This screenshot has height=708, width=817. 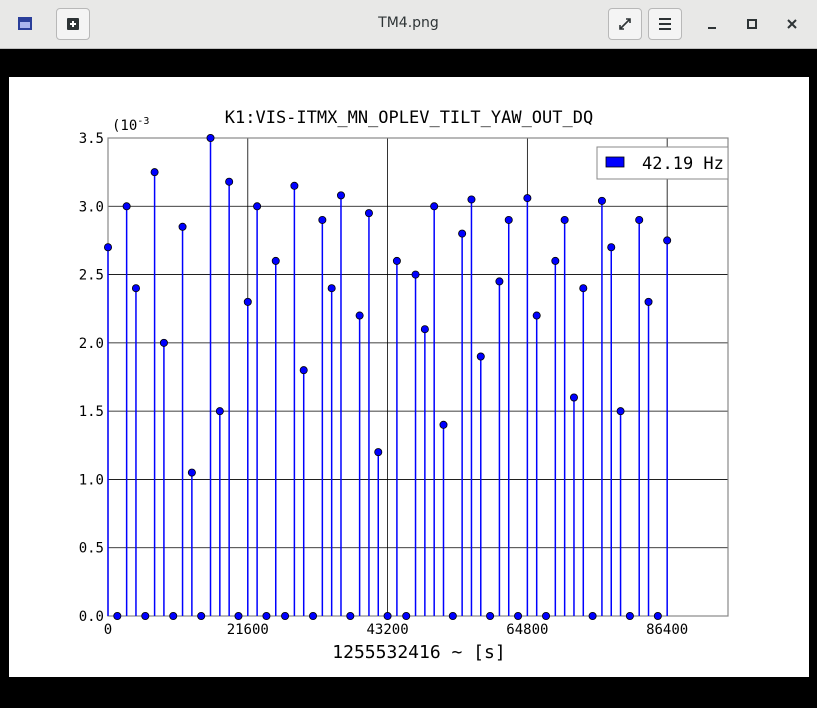 I want to click on y-tick-label: 3.0, so click(x=91, y=207).